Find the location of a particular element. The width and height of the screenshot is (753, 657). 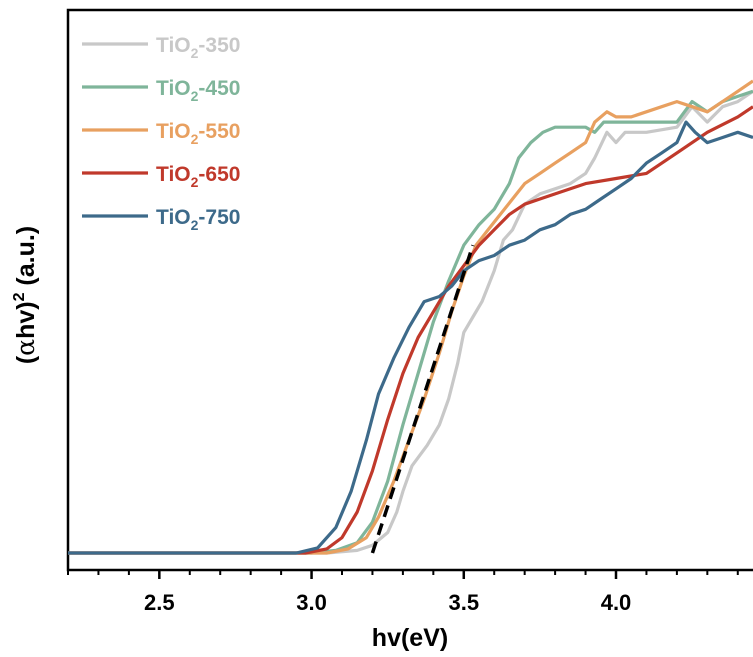

legend-label-4: TiO2-650 is located at coordinates (198, 176).